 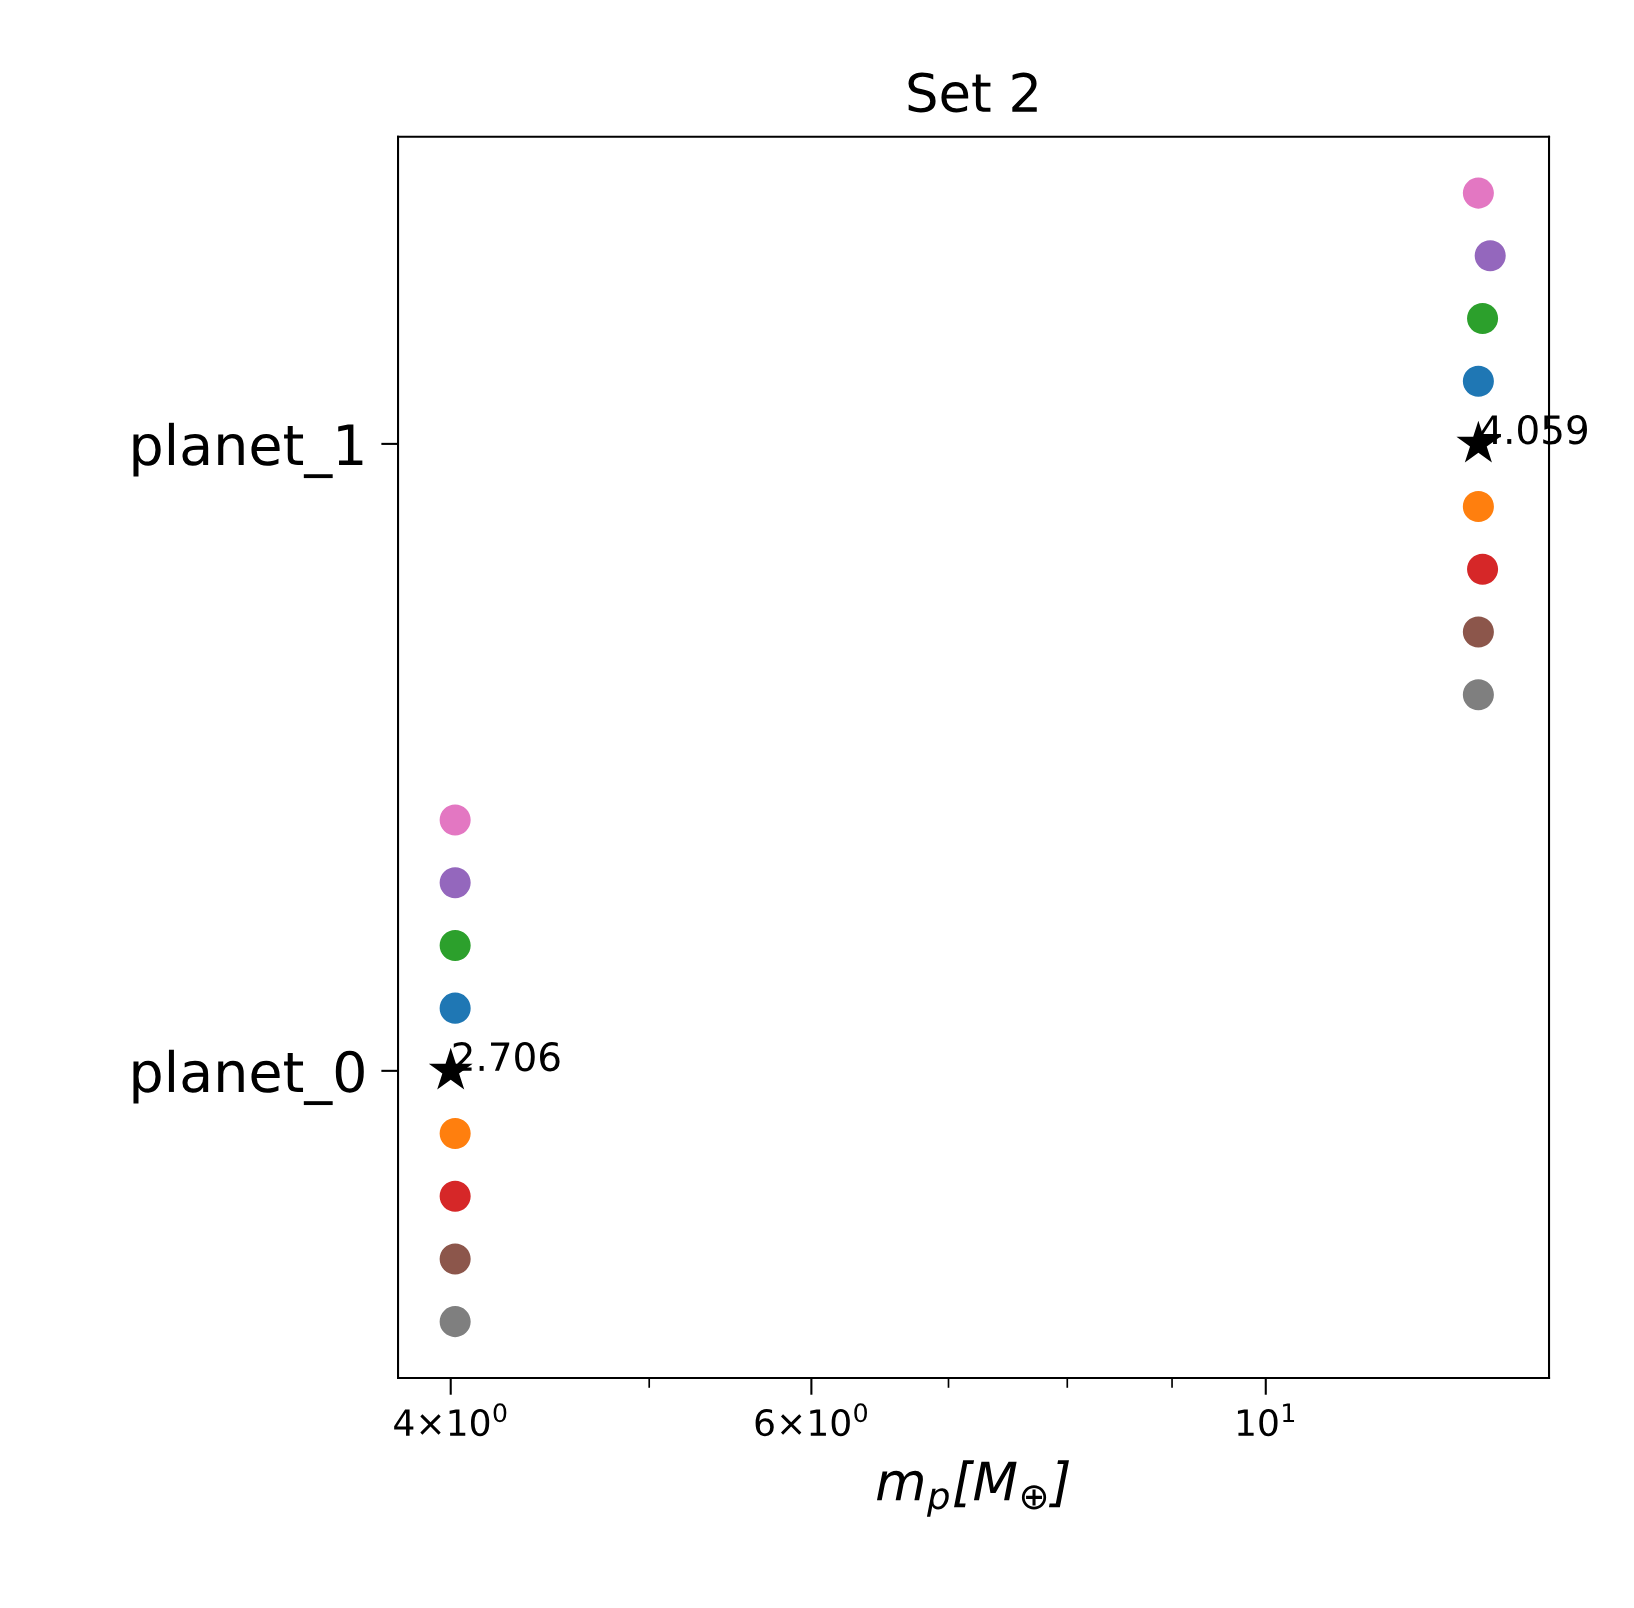 I want to click on x-tick-label: 6×10$^{0}$, so click(x=811, y=1420).